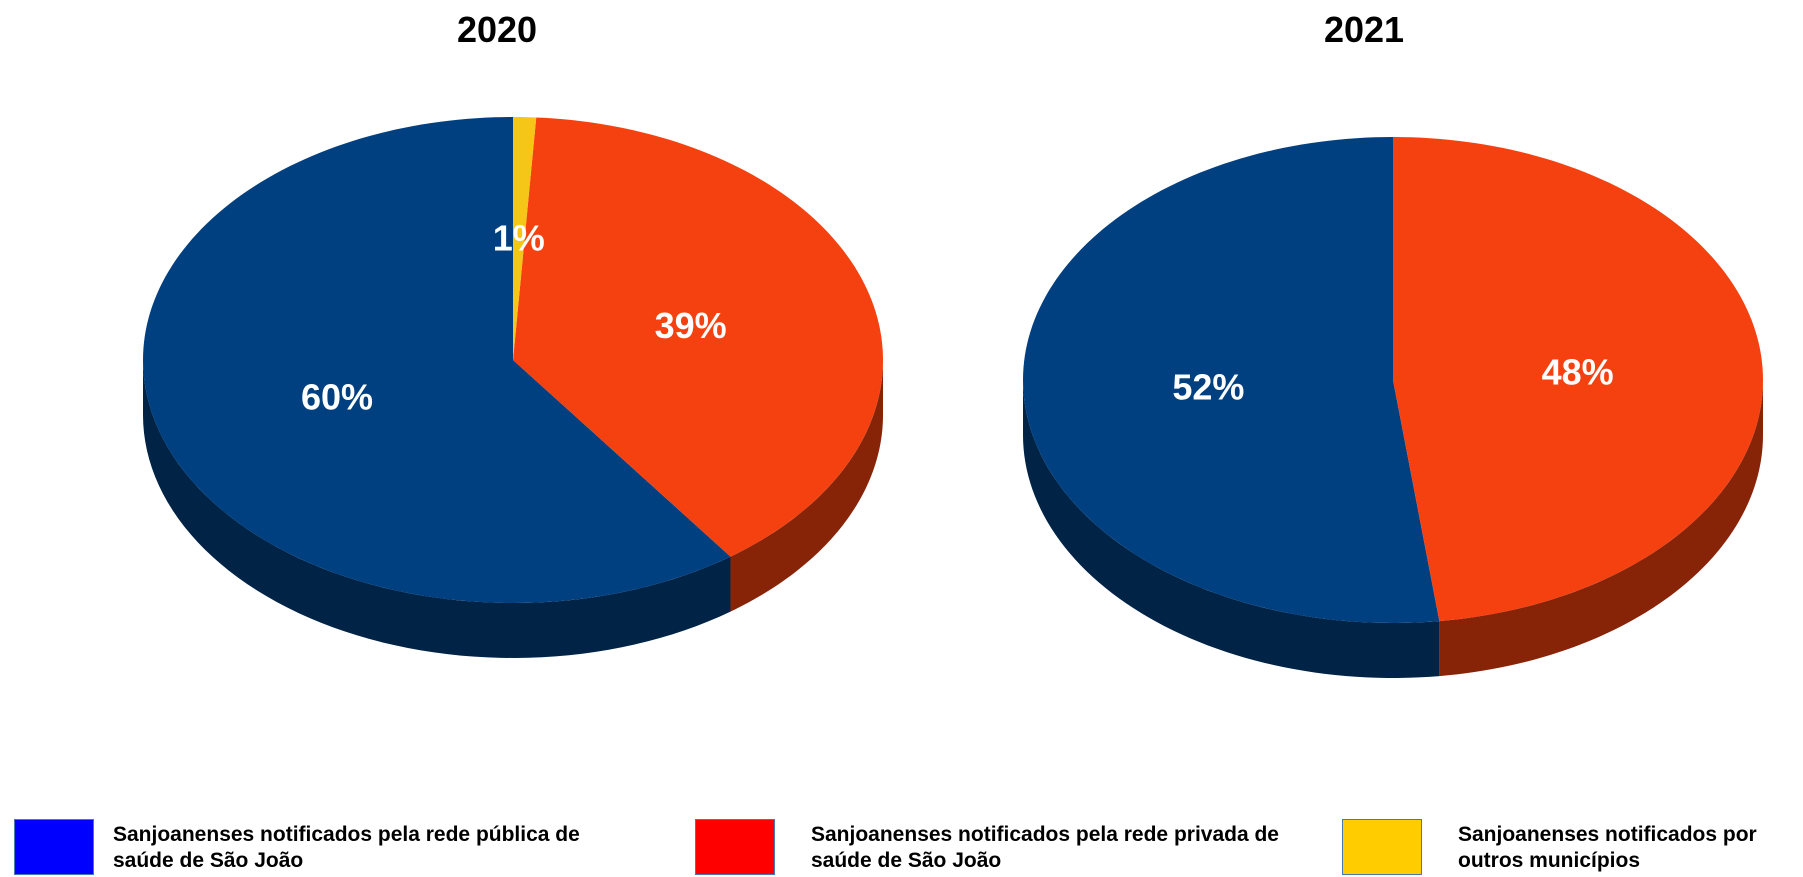 The width and height of the screenshot is (1803, 877). I want to click on data-label: 1%, so click(519, 238).